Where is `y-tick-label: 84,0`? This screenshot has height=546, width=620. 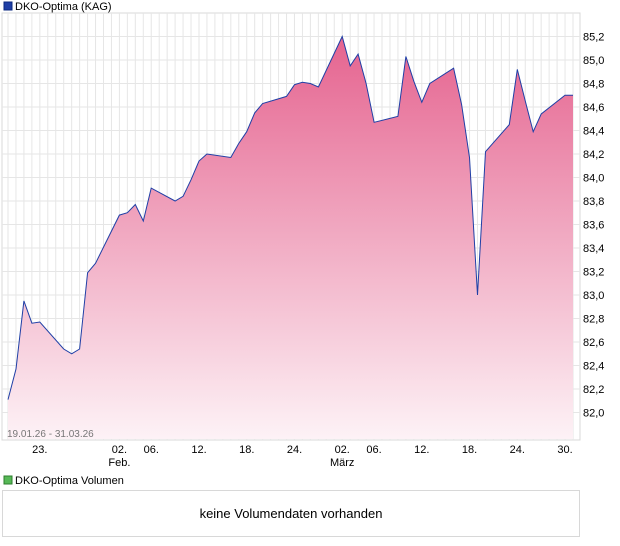
y-tick-label: 84,0 is located at coordinates (593, 179).